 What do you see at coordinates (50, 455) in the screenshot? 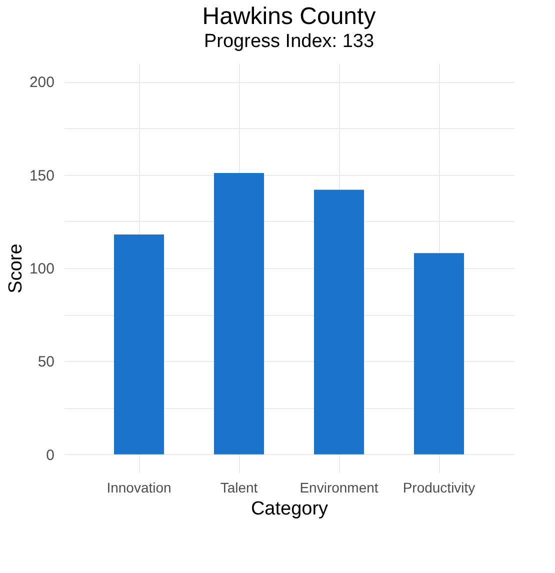
I see `y-tick-label: 0` at bounding box center [50, 455].